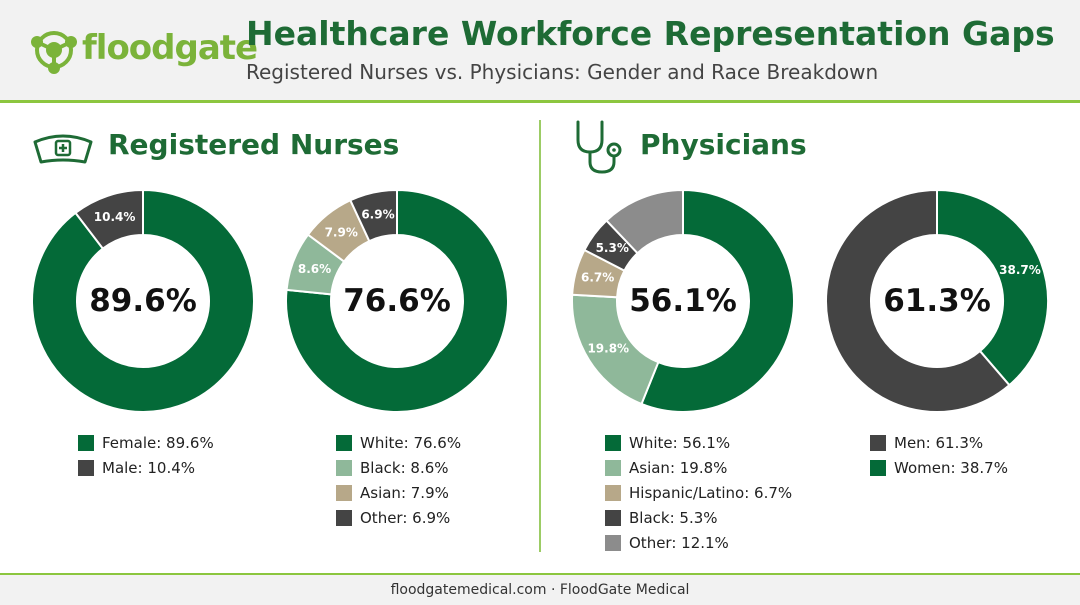 The width and height of the screenshot is (1080, 605). I want to click on legend-label: White: 56.1%, so click(680, 442).